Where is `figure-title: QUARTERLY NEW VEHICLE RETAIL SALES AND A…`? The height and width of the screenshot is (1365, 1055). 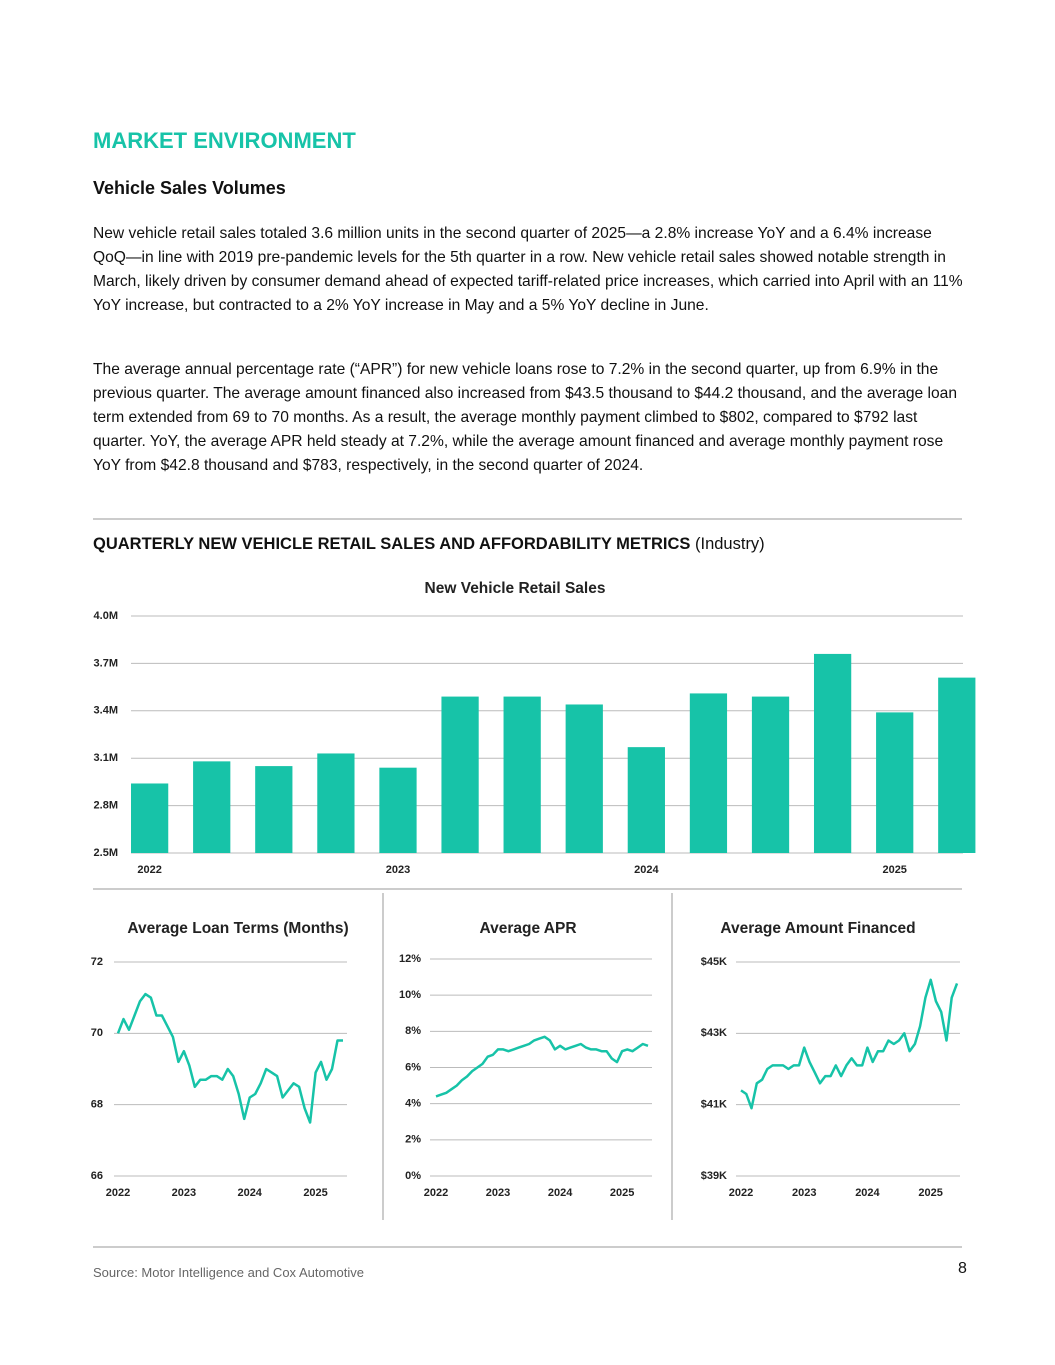
figure-title: QUARTERLY NEW VEHICLE RETAIL SALES AND A… is located at coordinates (429, 544).